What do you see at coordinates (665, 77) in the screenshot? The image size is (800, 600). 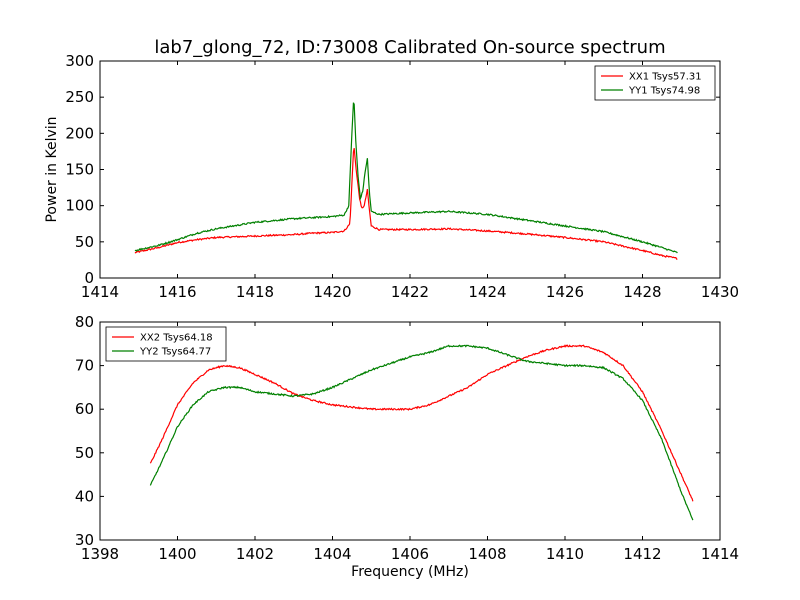 I see `legend-entry: XX1 Tsys57.31` at bounding box center [665, 77].